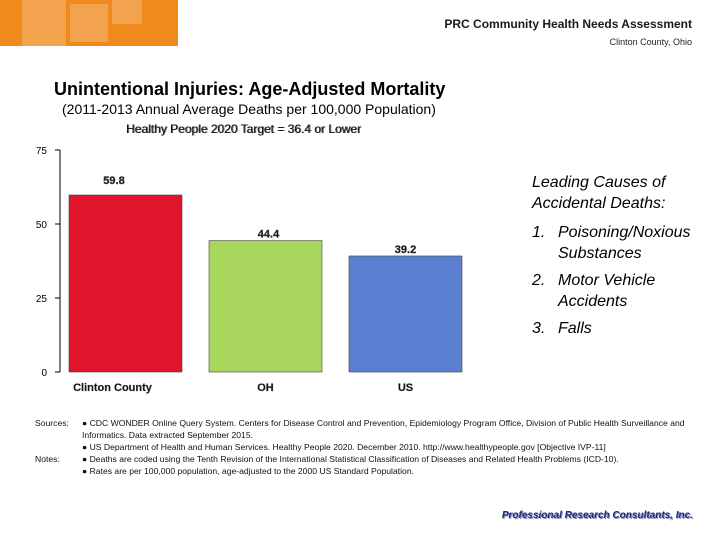 Image resolution: width=720 pixels, height=540 pixels. I want to click on notes-label: Notes:, so click(47, 459).